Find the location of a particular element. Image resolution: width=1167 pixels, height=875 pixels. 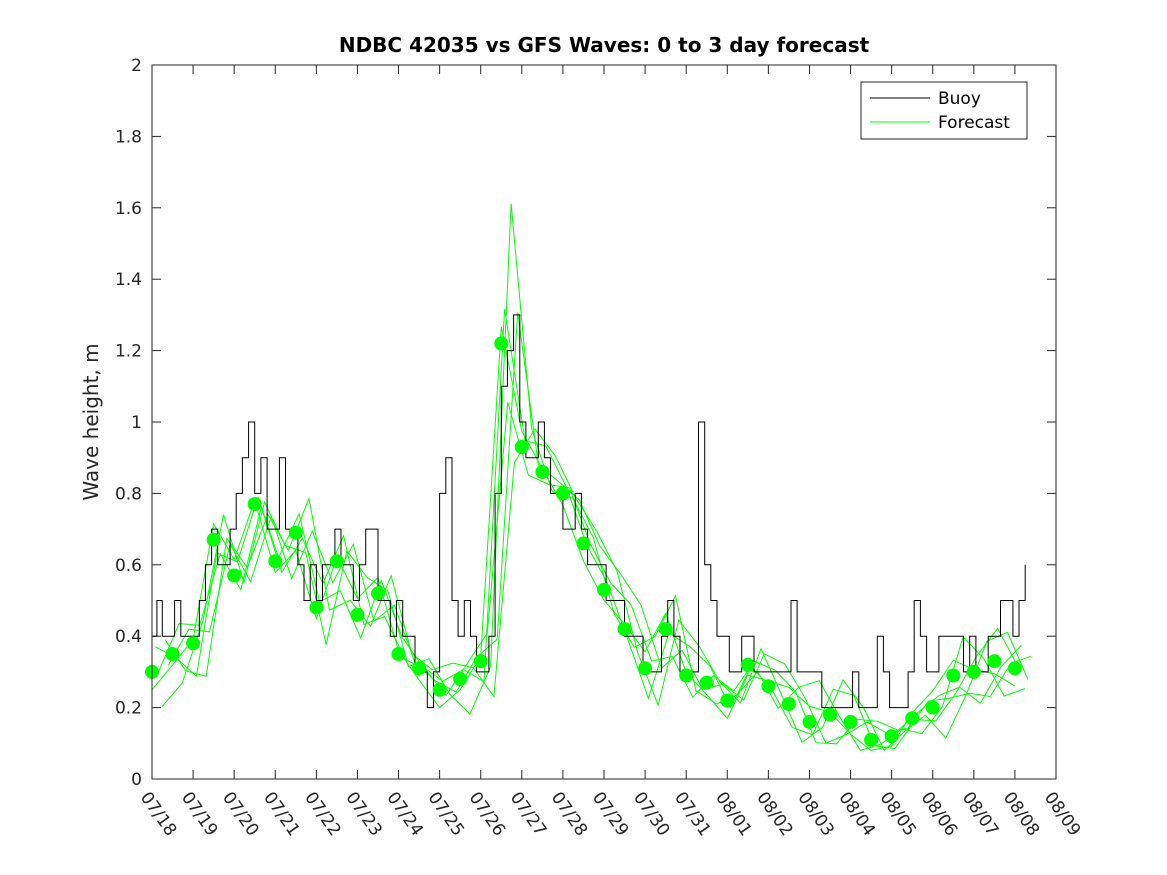

legend-box is located at coordinates (944, 110).